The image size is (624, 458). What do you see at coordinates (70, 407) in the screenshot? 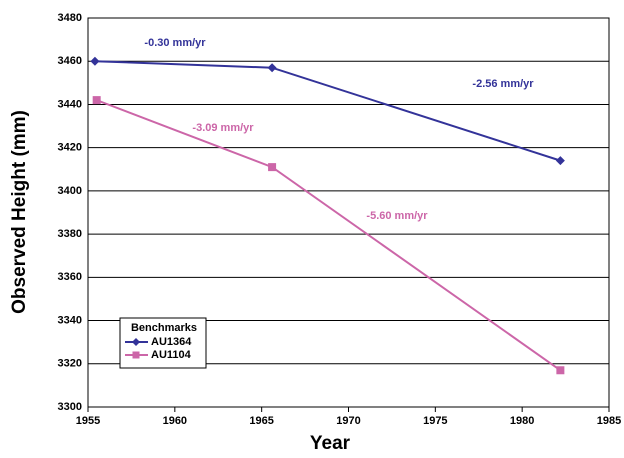
I see `y-tick-label: 3300` at bounding box center [70, 407].